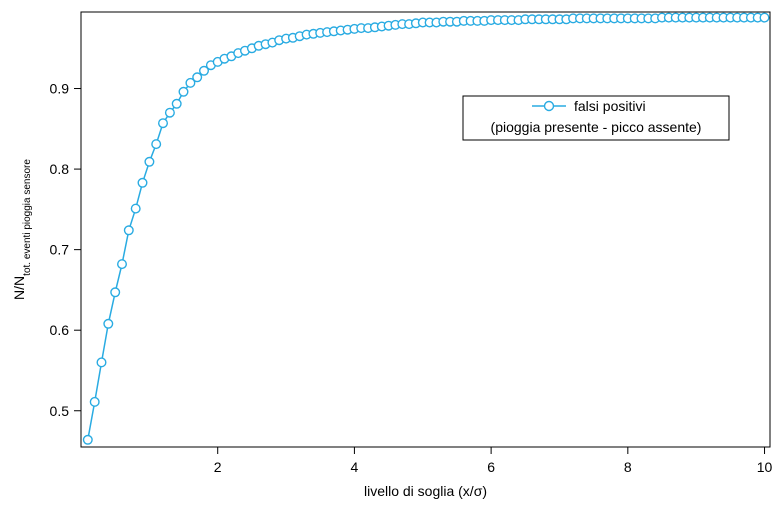 Image resolution: width=778 pixels, height=507 pixels. Describe the element at coordinates (765, 467) in the screenshot. I see `x-tick-label: 10` at that location.